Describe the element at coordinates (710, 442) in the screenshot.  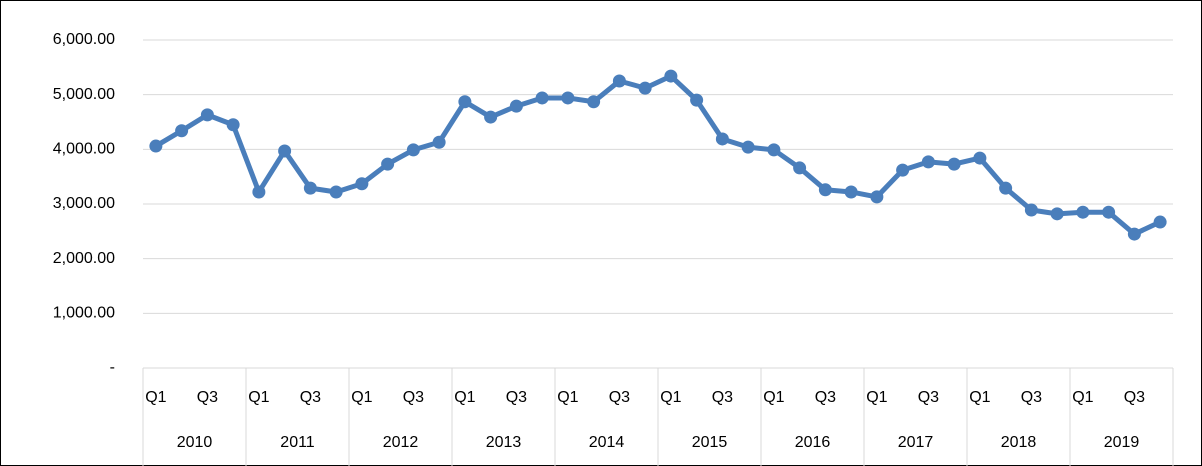
I see `x-group-label: 2015` at that location.